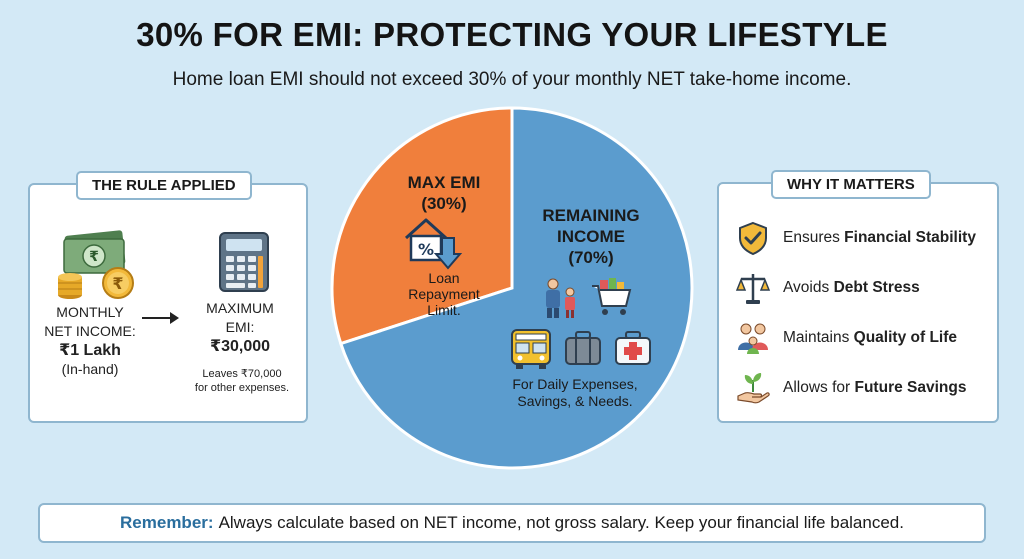 The height and width of the screenshot is (559, 1024). Describe the element at coordinates (242, 388) in the screenshot. I see `leaves-note-line-2: for other expenses.` at that location.